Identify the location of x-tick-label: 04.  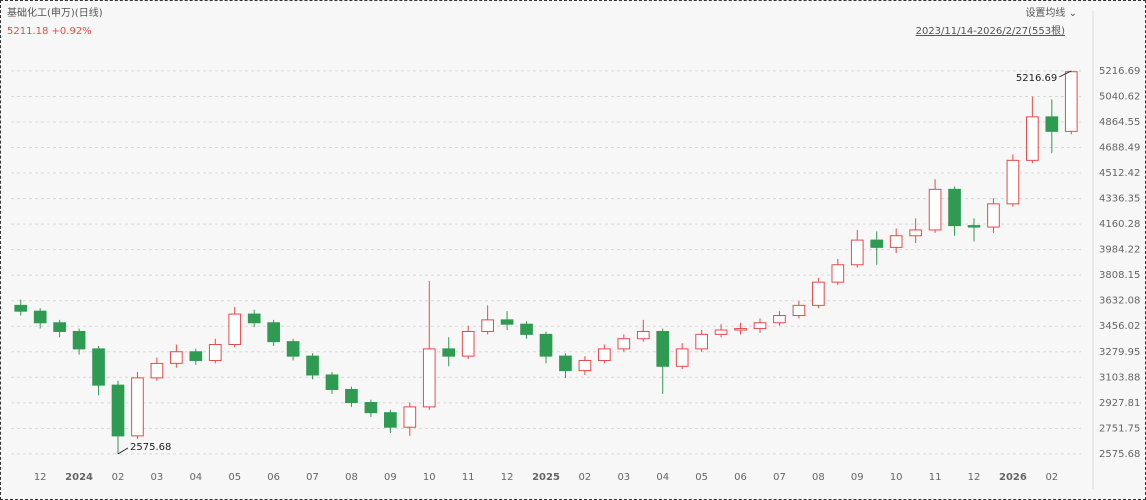
(195, 477).